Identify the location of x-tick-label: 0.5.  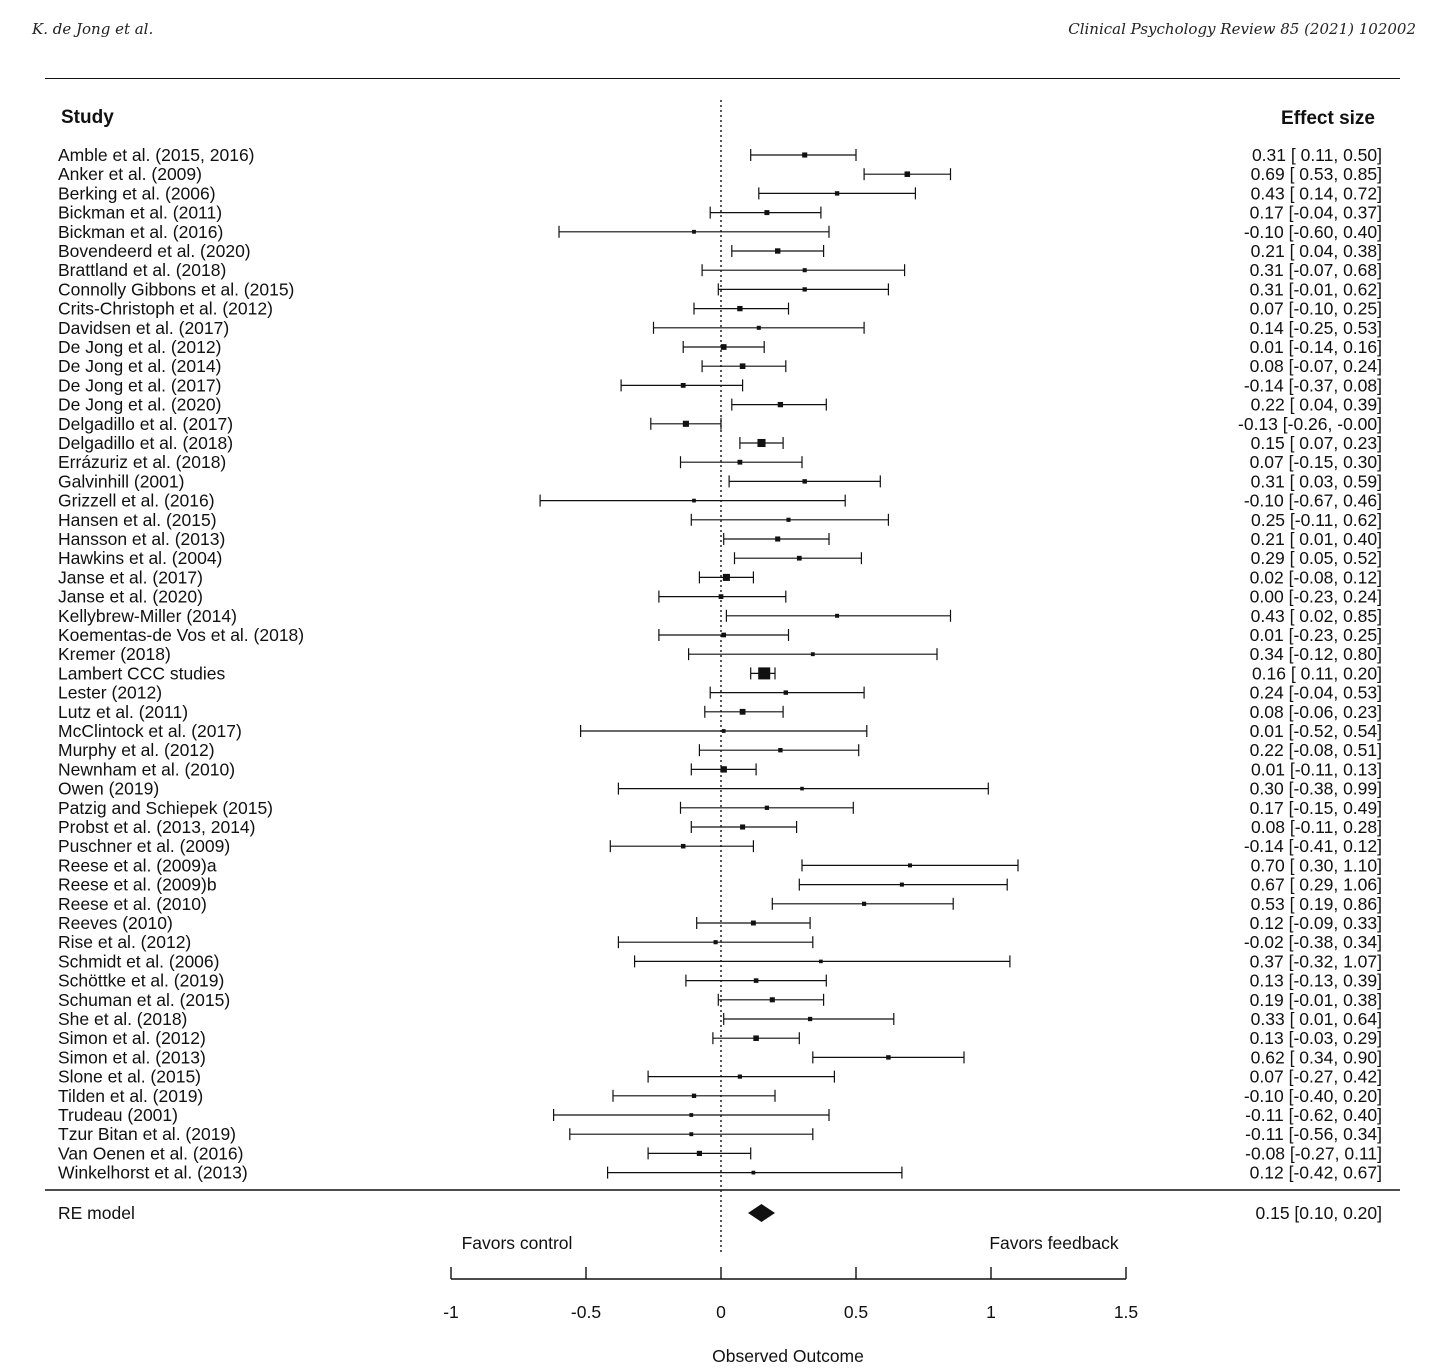
(856, 1312).